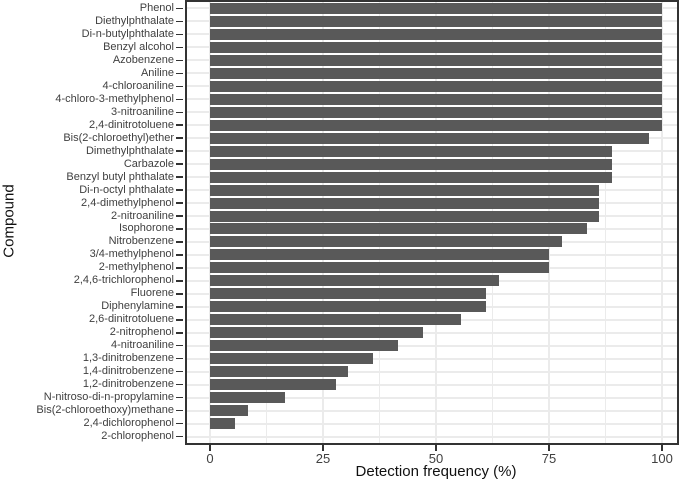  Describe the element at coordinates (142, 345) in the screenshot. I see `y-tick-label: 4-nitroaniline` at that location.